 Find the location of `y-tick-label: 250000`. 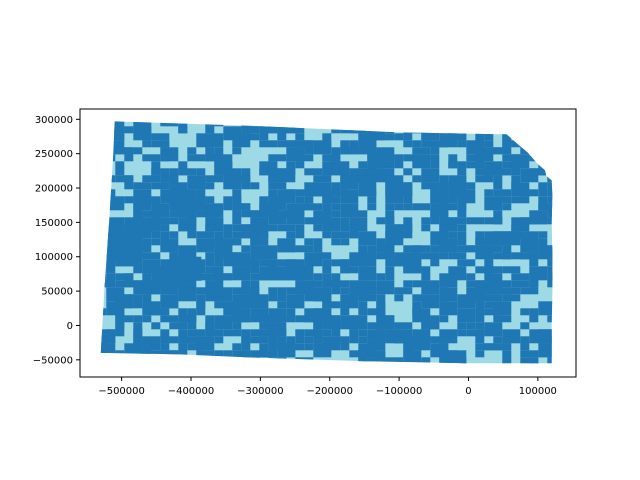

y-tick-label: 250000 is located at coordinates (54, 154).